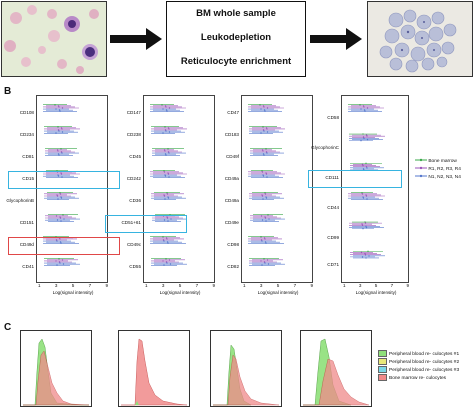 Image resolution: width=474 pixels, height=411 pixels. I want to click on reticulocyte-illustration, so click(420, 39).